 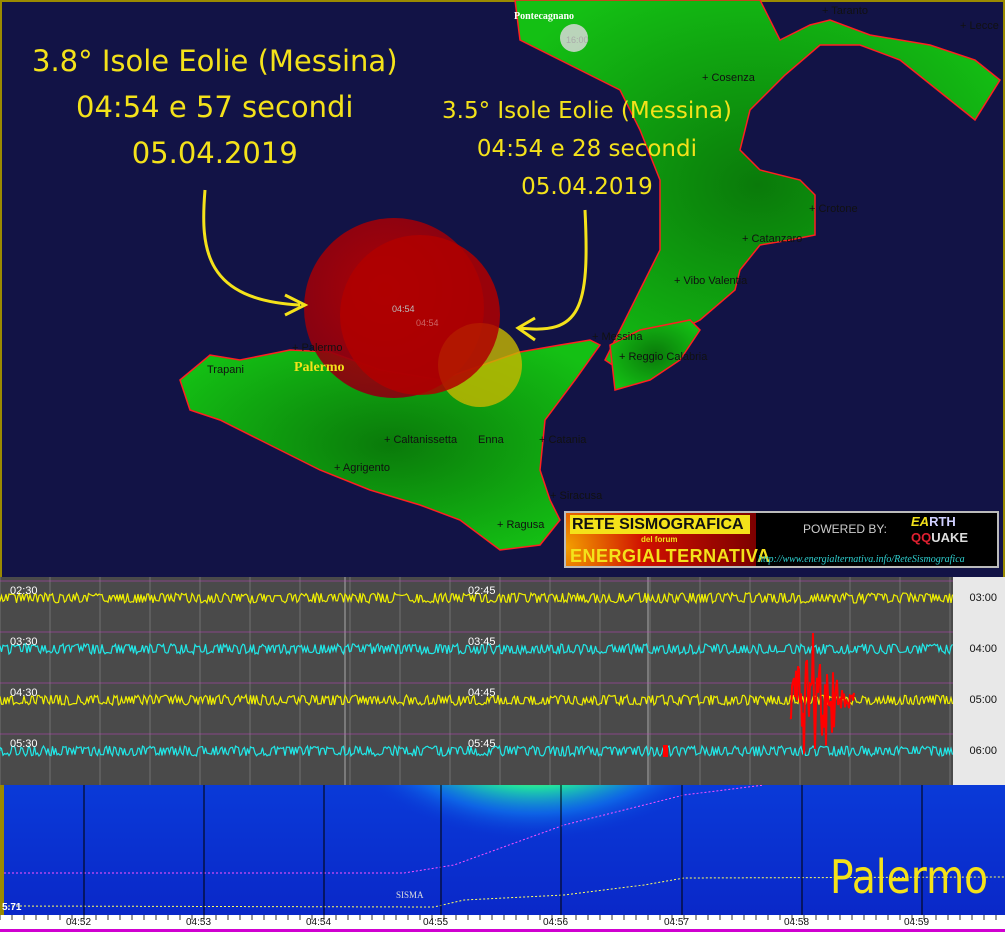 What do you see at coordinates (225, 370) in the screenshot?
I see `city-trapani: Trapani` at bounding box center [225, 370].